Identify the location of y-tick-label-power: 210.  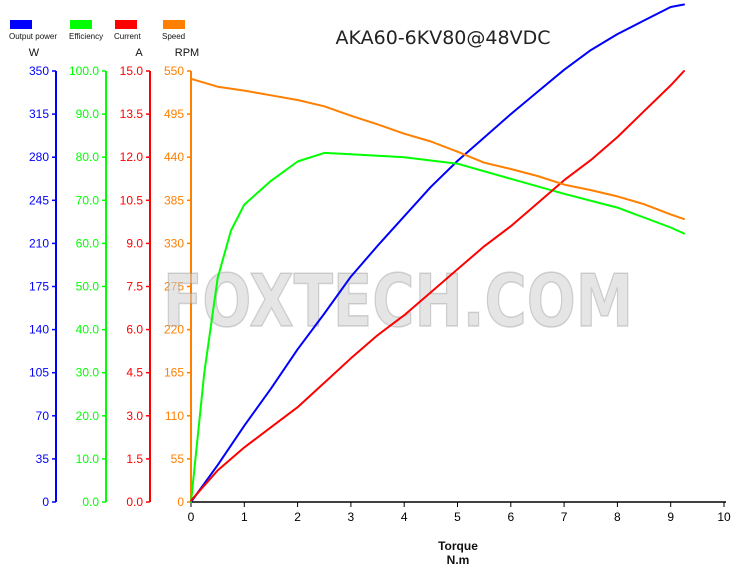
(39, 243).